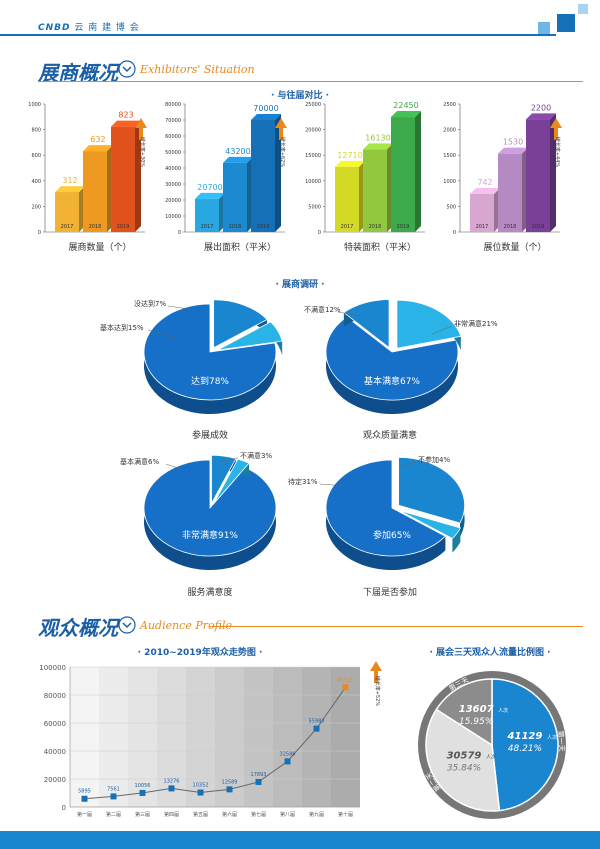  I want to click on pie-caption: 观众质量满意, so click(389, 436).